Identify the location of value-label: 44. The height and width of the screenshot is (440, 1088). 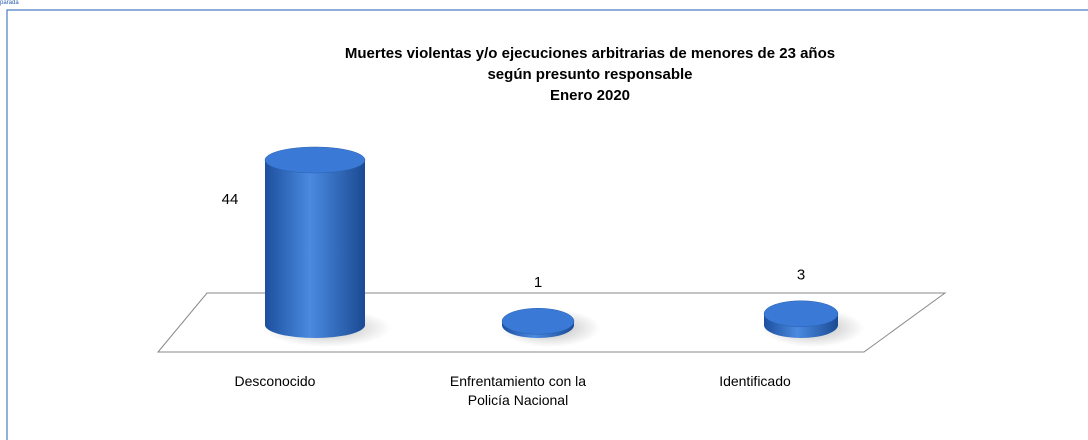
(230, 199).